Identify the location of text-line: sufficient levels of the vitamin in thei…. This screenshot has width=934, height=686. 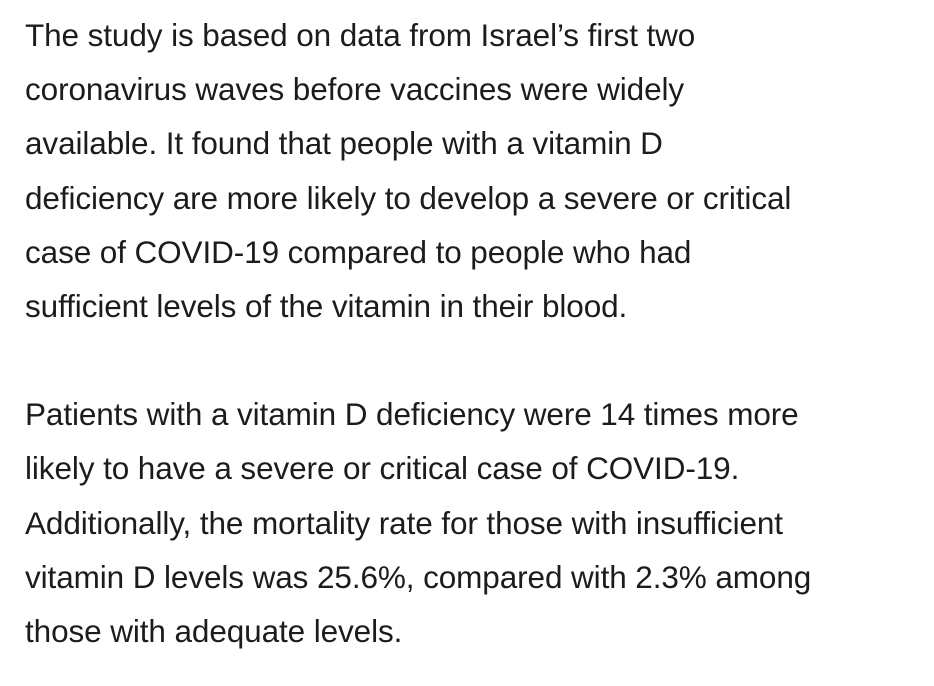
(326, 306).